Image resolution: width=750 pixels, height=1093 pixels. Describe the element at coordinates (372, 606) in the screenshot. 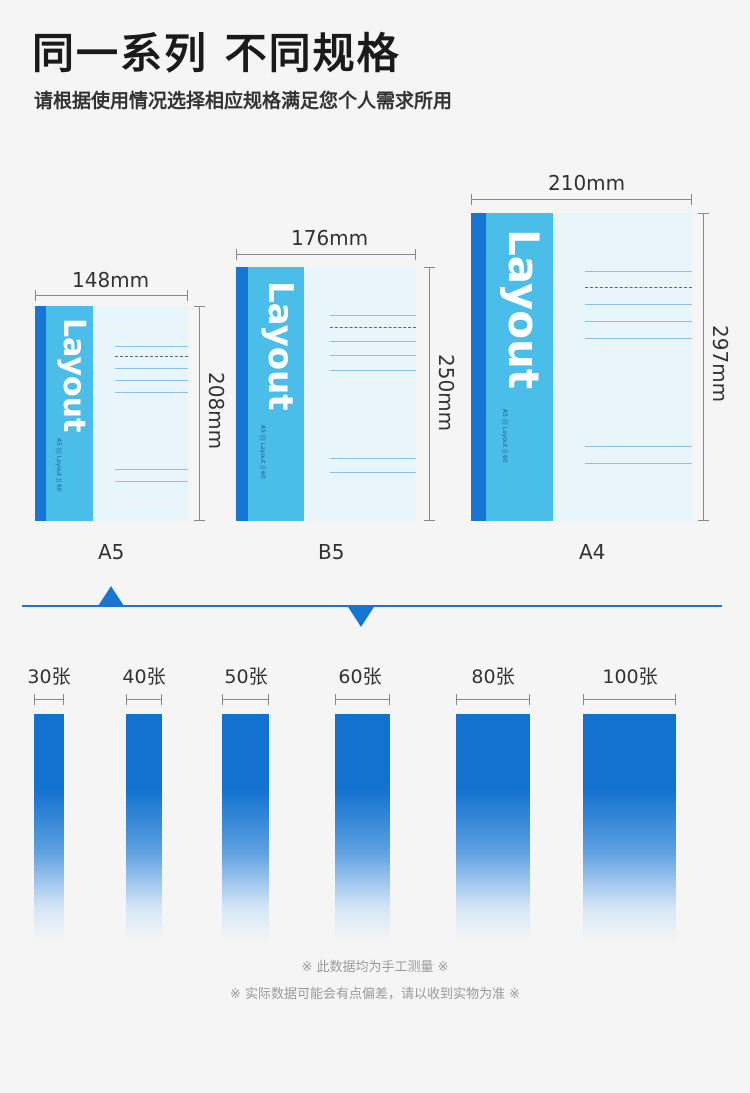

I see `section-divider` at that location.